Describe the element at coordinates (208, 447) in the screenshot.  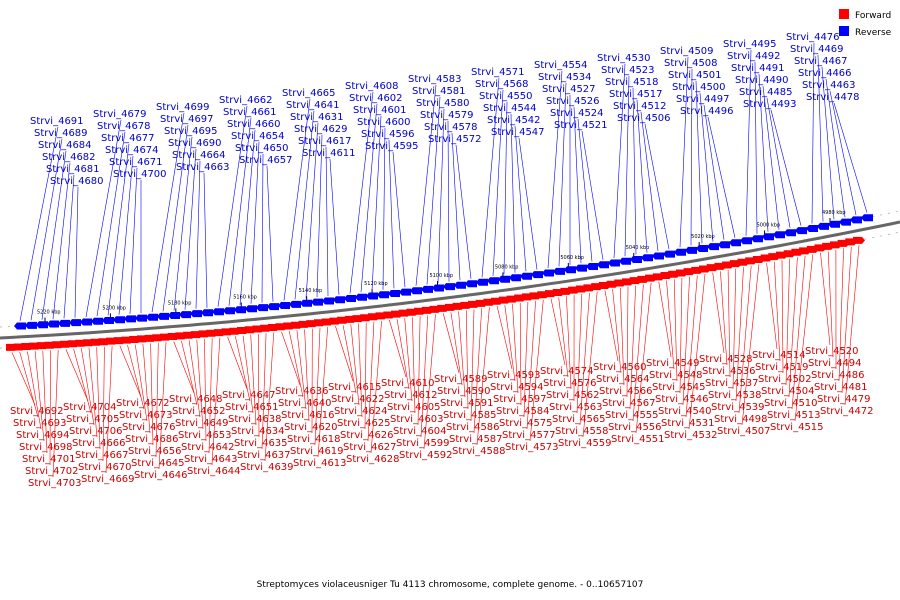
I see `gene-label: Strvi_4642` at that location.